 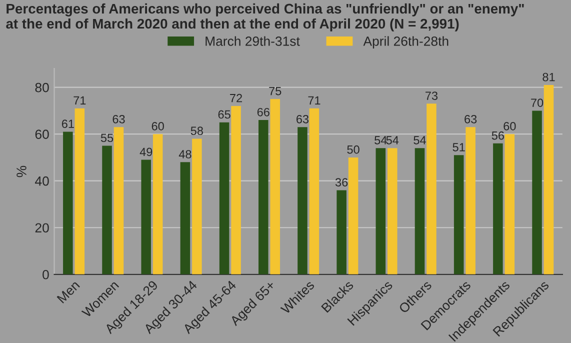 What do you see at coordinates (236, 98) in the screenshot?
I see `data-label: 72` at bounding box center [236, 98].